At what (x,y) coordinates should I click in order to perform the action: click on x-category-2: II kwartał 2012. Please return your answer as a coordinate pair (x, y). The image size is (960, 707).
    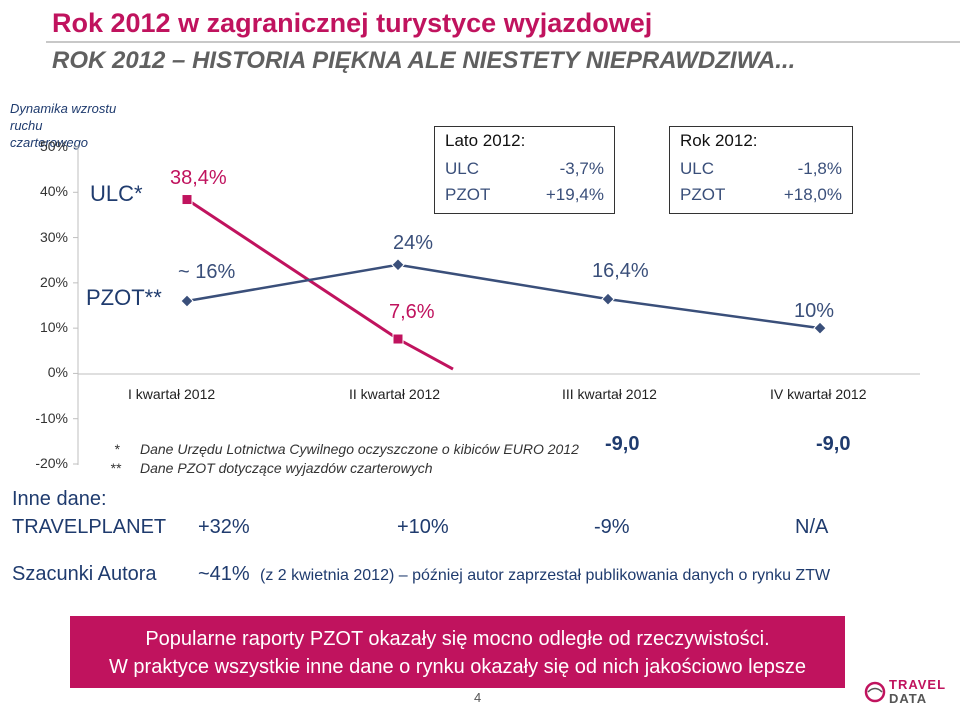
    Looking at the image, I should click on (395, 394).